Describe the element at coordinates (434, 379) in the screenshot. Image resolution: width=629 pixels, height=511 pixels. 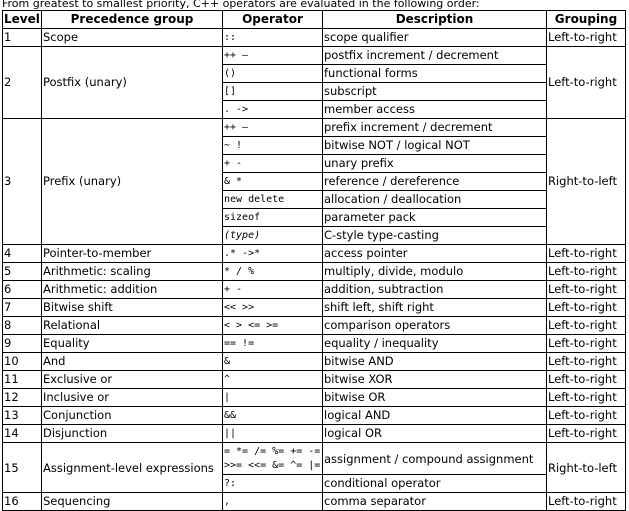
I see `description-cell: bitwise XOR` at that location.